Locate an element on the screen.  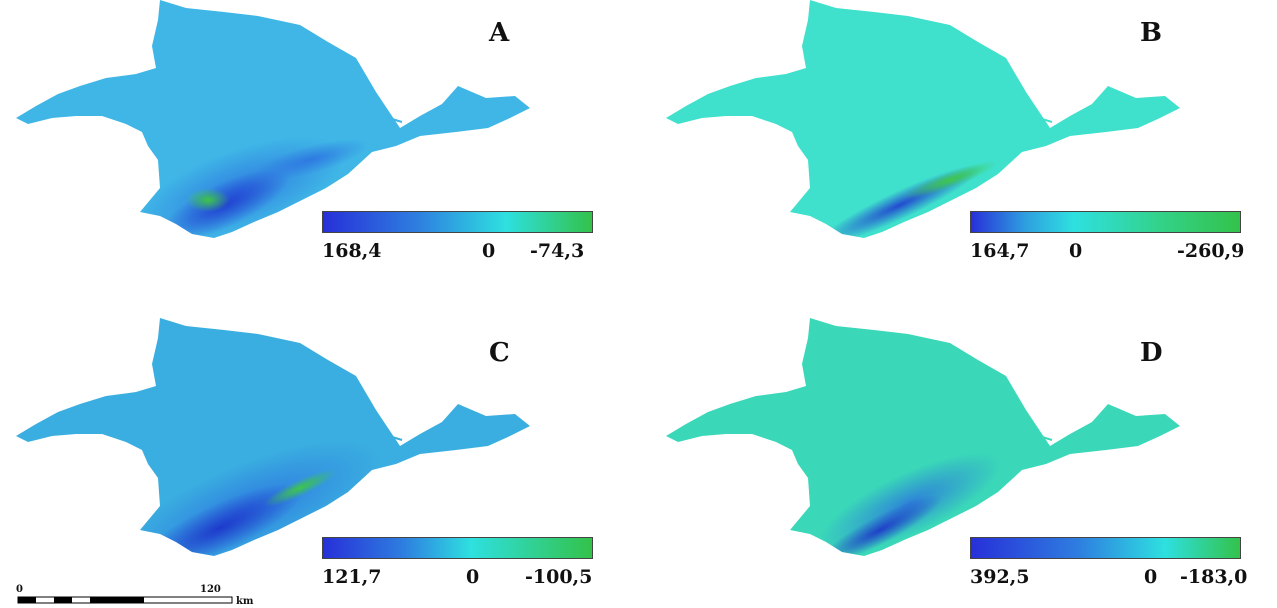
colorbar-a-max-label: -74,3 is located at coordinates (557, 251).